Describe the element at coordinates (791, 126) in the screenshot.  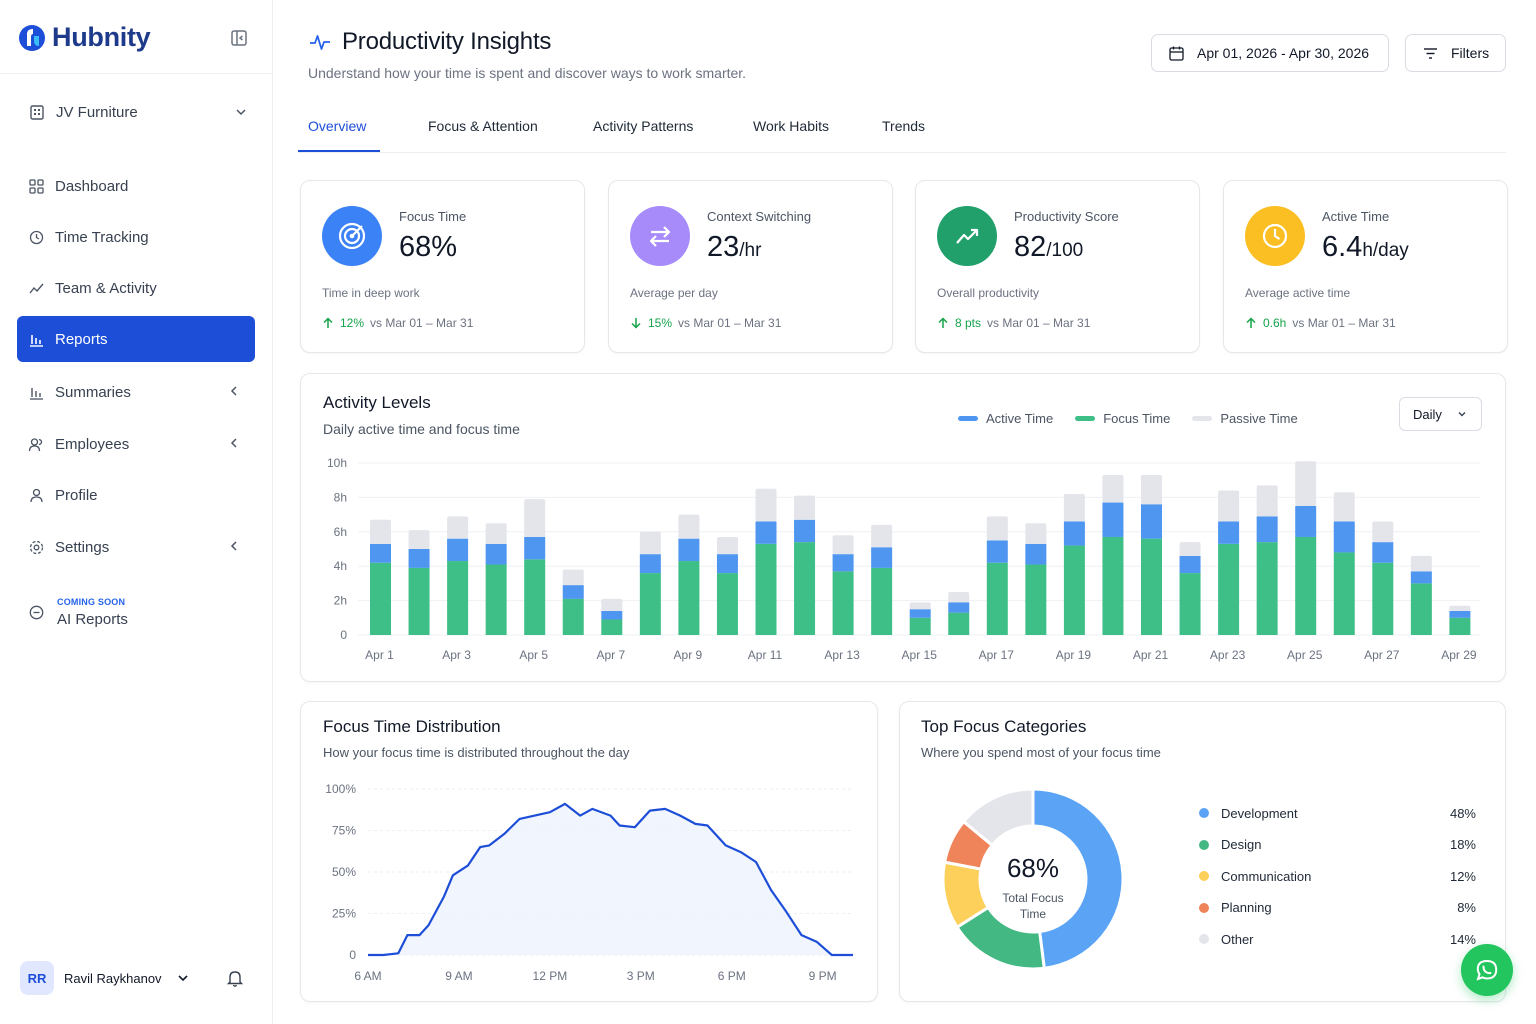
I see `tab-work-habits: Work Habits` at that location.